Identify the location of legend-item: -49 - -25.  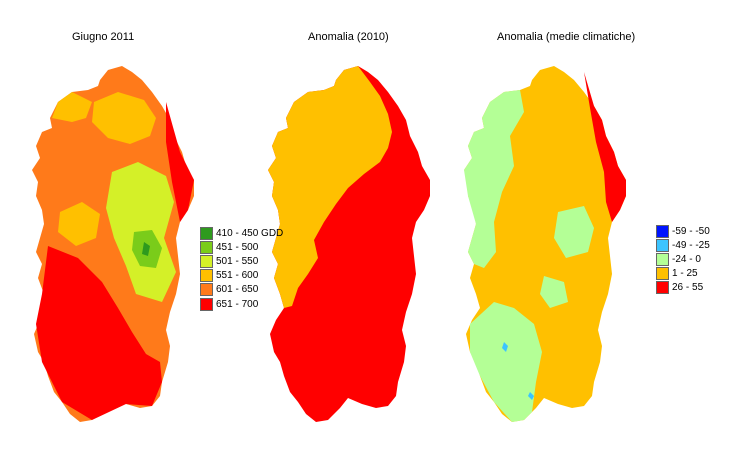
(683, 245).